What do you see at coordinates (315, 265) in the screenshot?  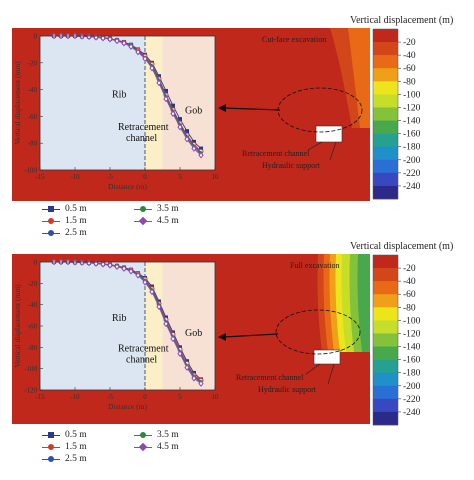 I see `annotation-excavation: Full excavation` at bounding box center [315, 265].